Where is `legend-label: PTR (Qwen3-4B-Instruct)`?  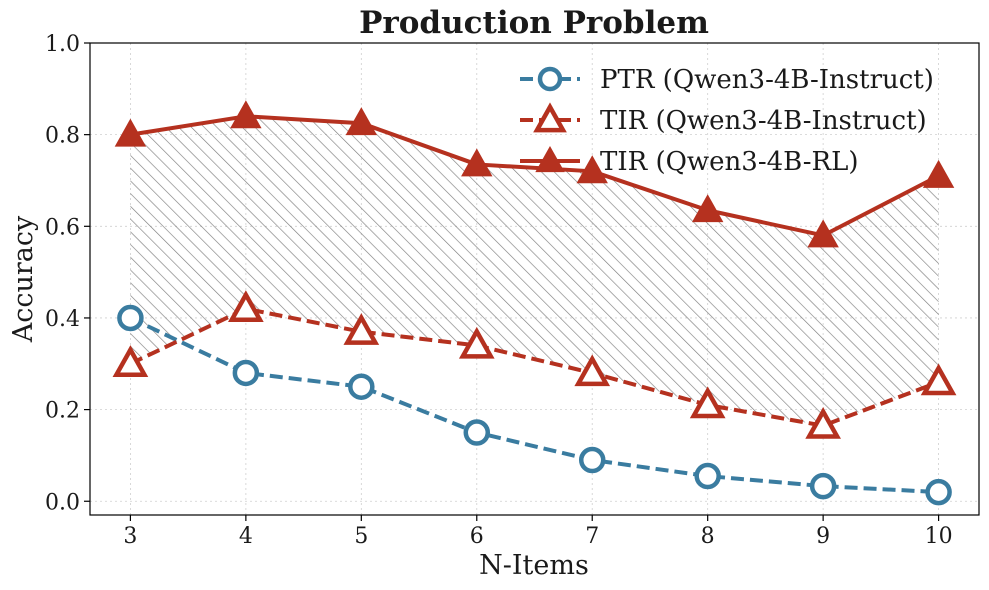 legend-label: PTR (Qwen3-4B-Instruct) is located at coordinates (767, 80).